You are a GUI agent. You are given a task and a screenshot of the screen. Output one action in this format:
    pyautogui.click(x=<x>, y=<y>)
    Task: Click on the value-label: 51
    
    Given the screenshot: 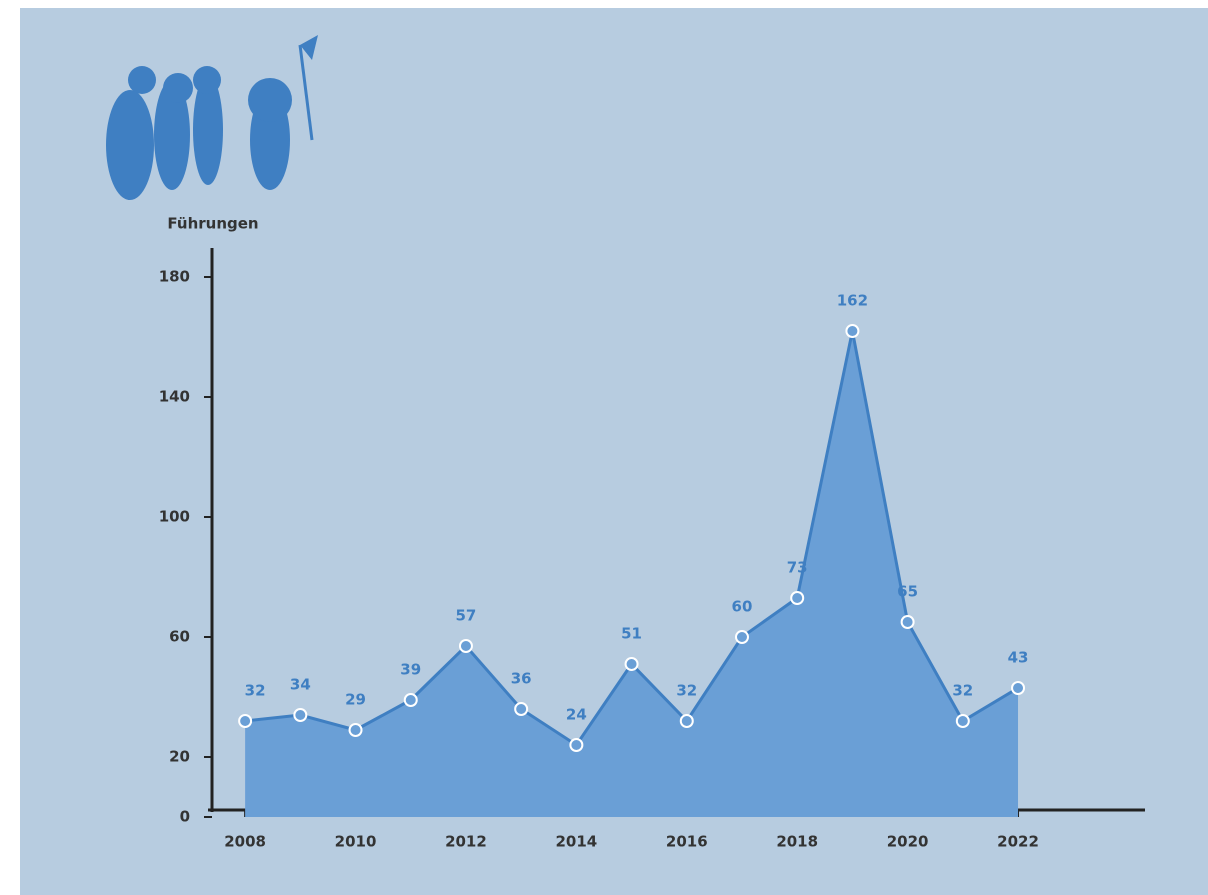 What is the action you would take?
    pyautogui.click(x=631, y=634)
    